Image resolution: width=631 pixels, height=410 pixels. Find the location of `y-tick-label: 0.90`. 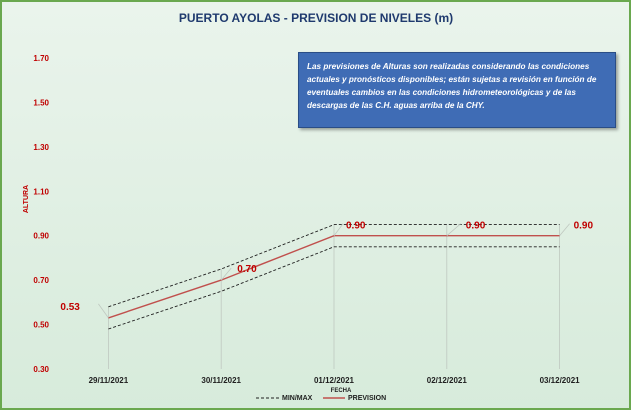

y-tick-label: 0.90 is located at coordinates (41, 236).